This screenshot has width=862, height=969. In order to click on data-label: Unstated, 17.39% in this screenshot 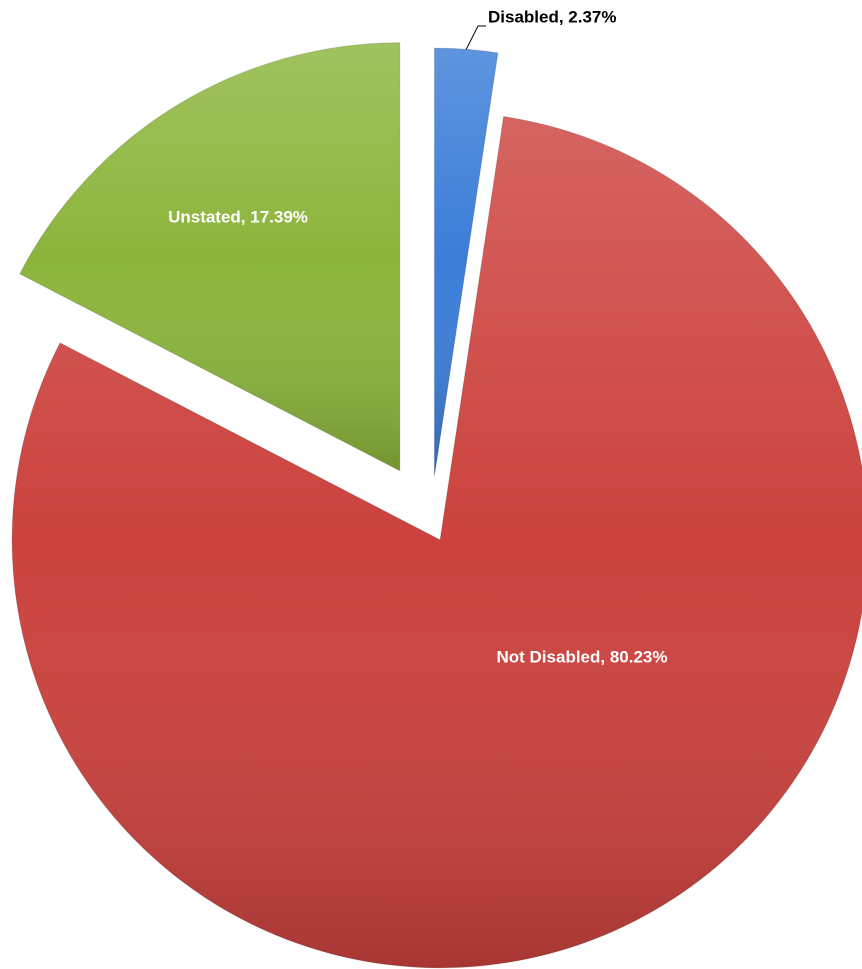, I will do `click(238, 216)`.